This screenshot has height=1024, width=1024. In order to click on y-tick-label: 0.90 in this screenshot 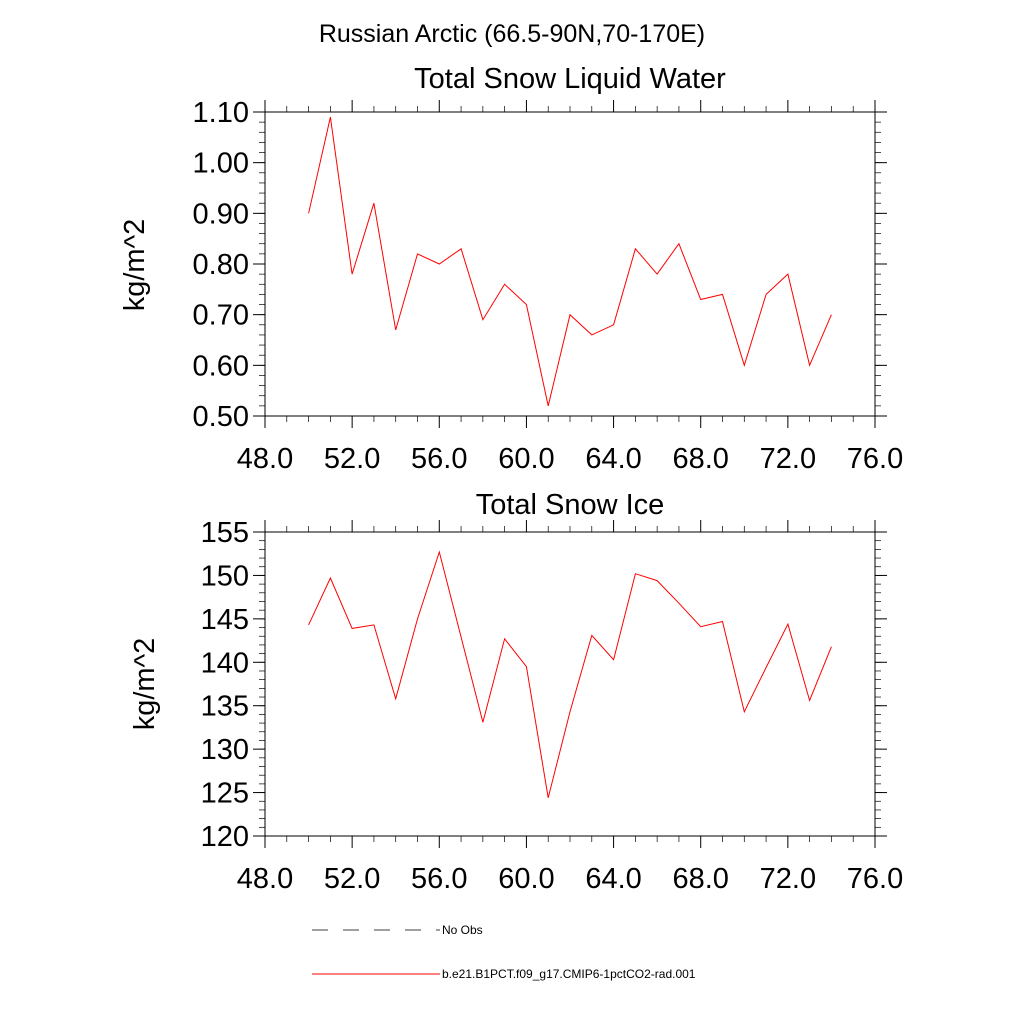, I will do `click(221, 214)`.